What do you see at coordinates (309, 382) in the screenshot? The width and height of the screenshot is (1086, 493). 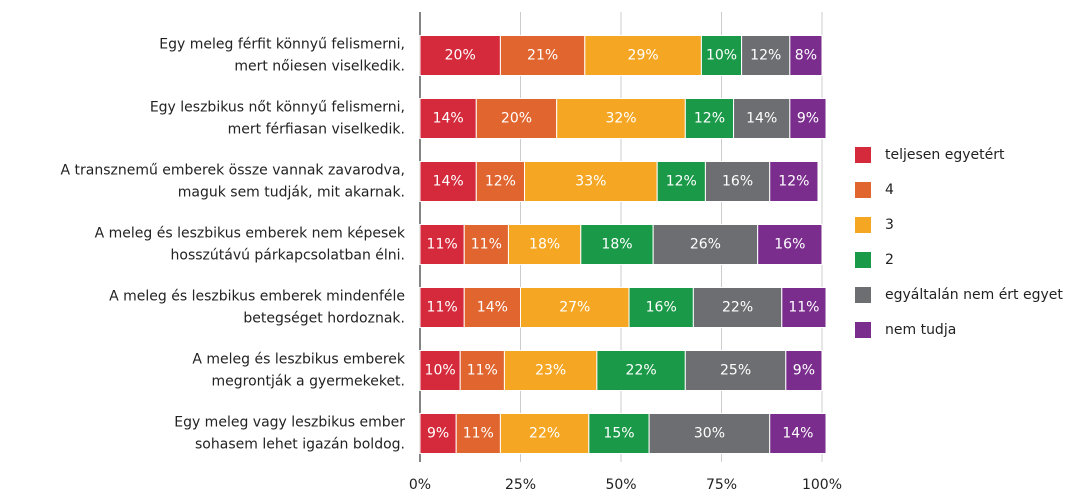 I see `category-label-line: megrontják a gyermekeket.` at bounding box center [309, 382].